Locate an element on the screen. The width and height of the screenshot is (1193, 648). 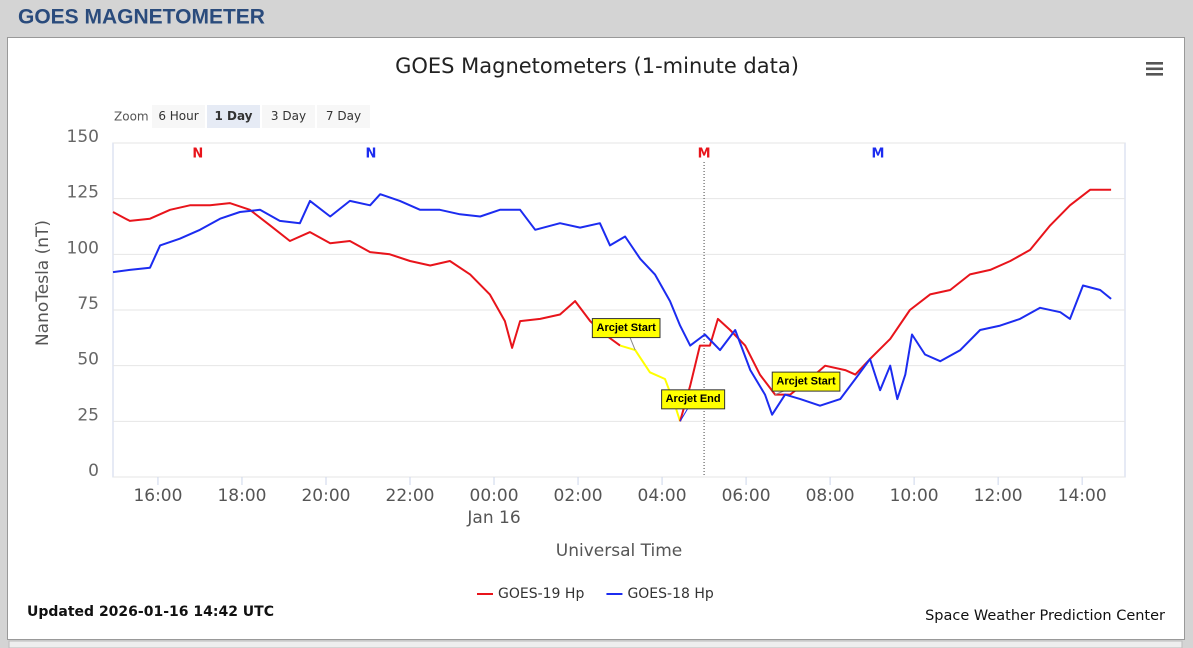
page-title: GOES MAGNETOMETER is located at coordinates (141, 17).